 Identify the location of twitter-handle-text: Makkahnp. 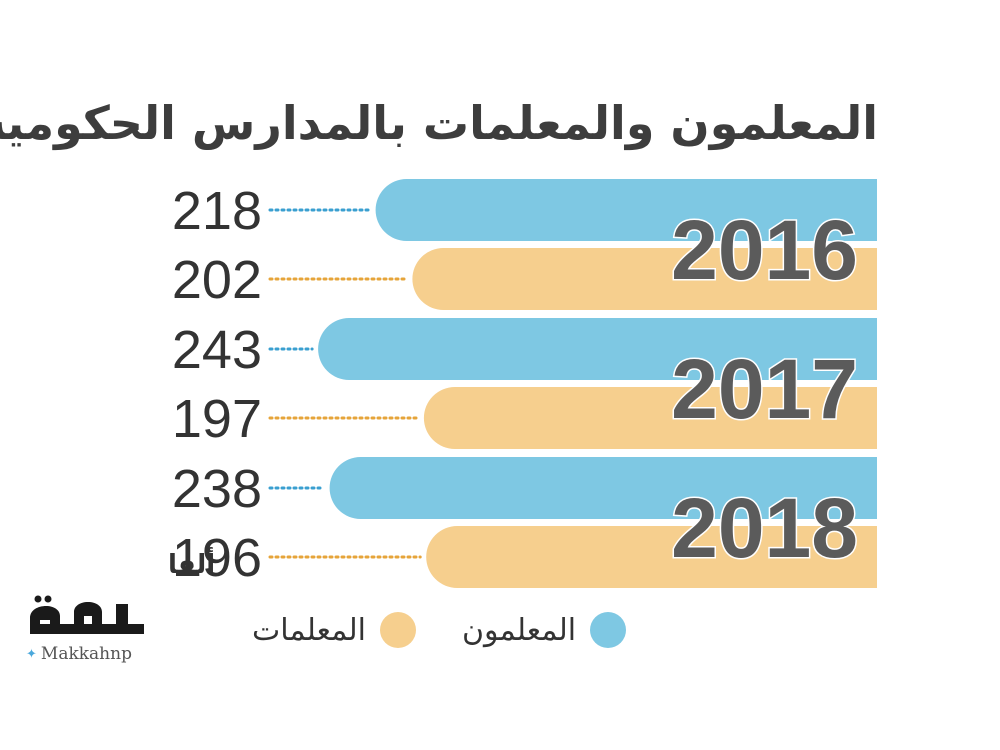
(86, 654).